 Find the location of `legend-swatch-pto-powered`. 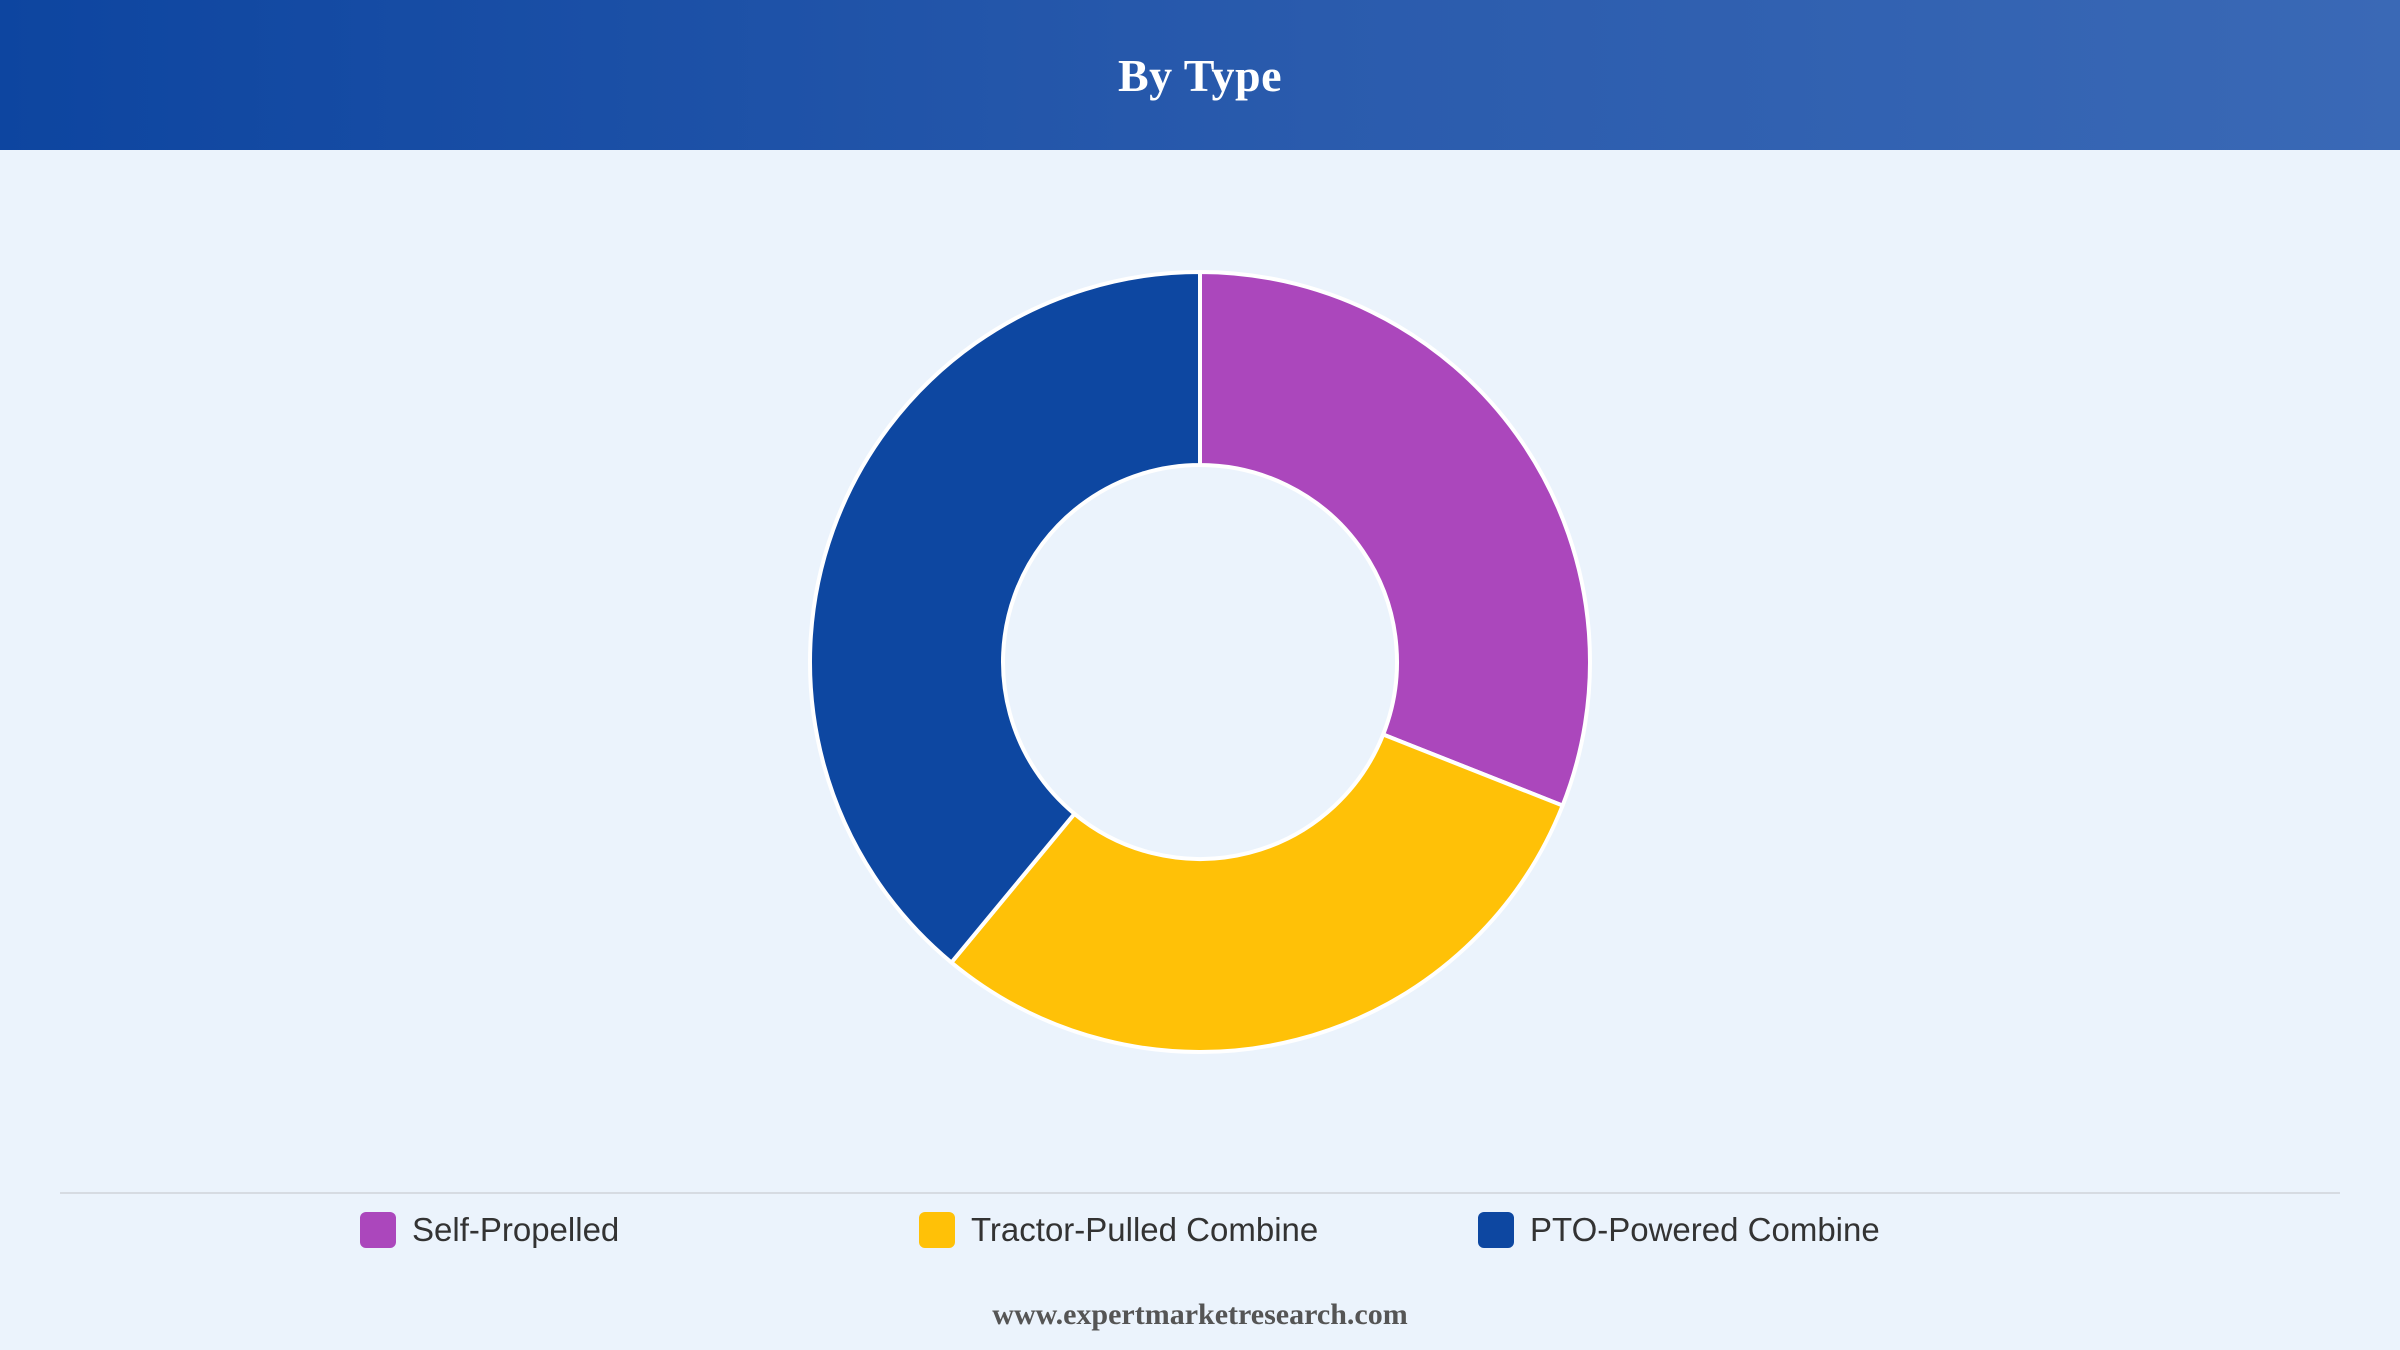

legend-swatch-pto-powered is located at coordinates (1496, 1230).